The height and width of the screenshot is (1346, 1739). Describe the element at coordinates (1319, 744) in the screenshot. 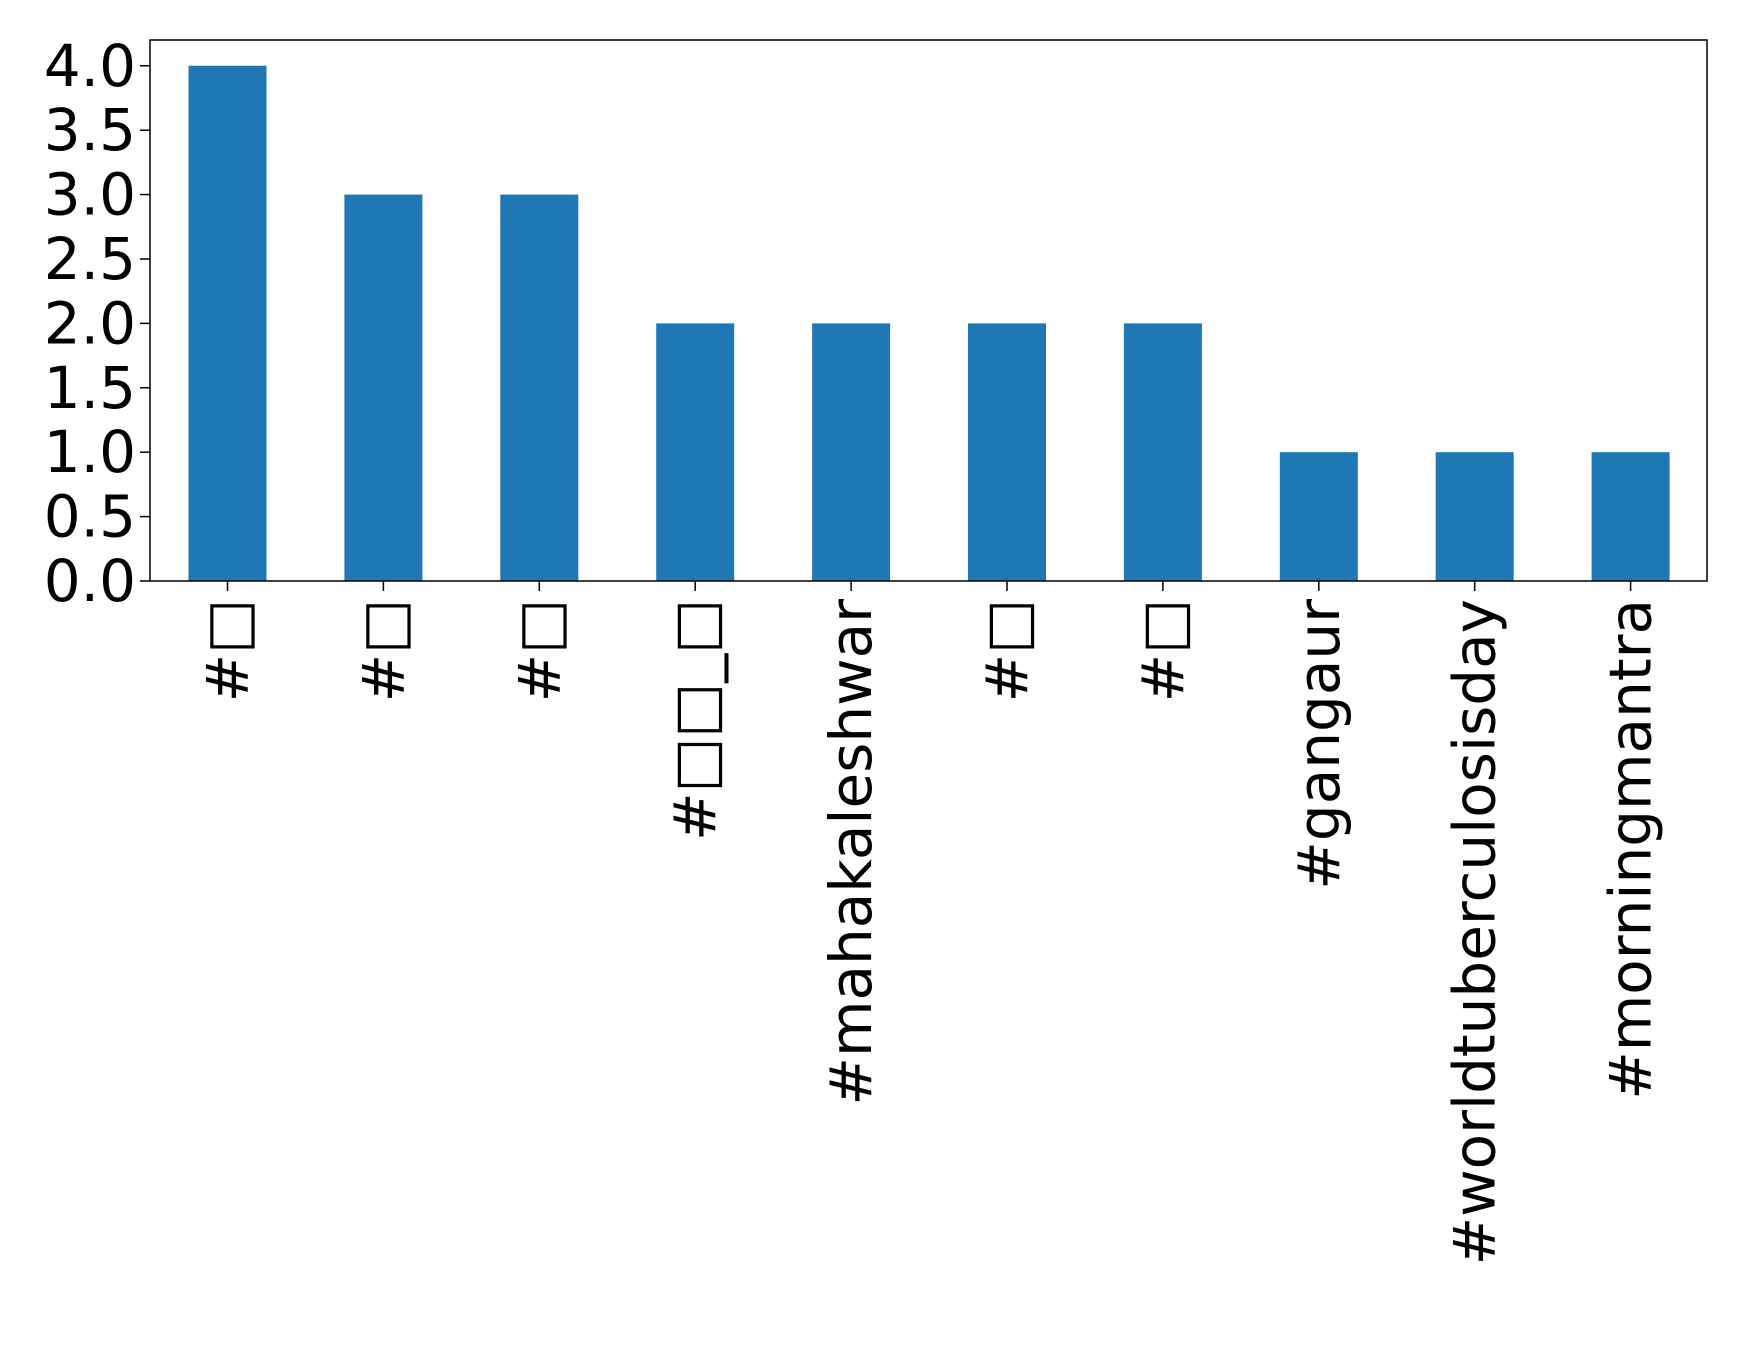

I see `x-tick-label-7: #gangaur` at that location.